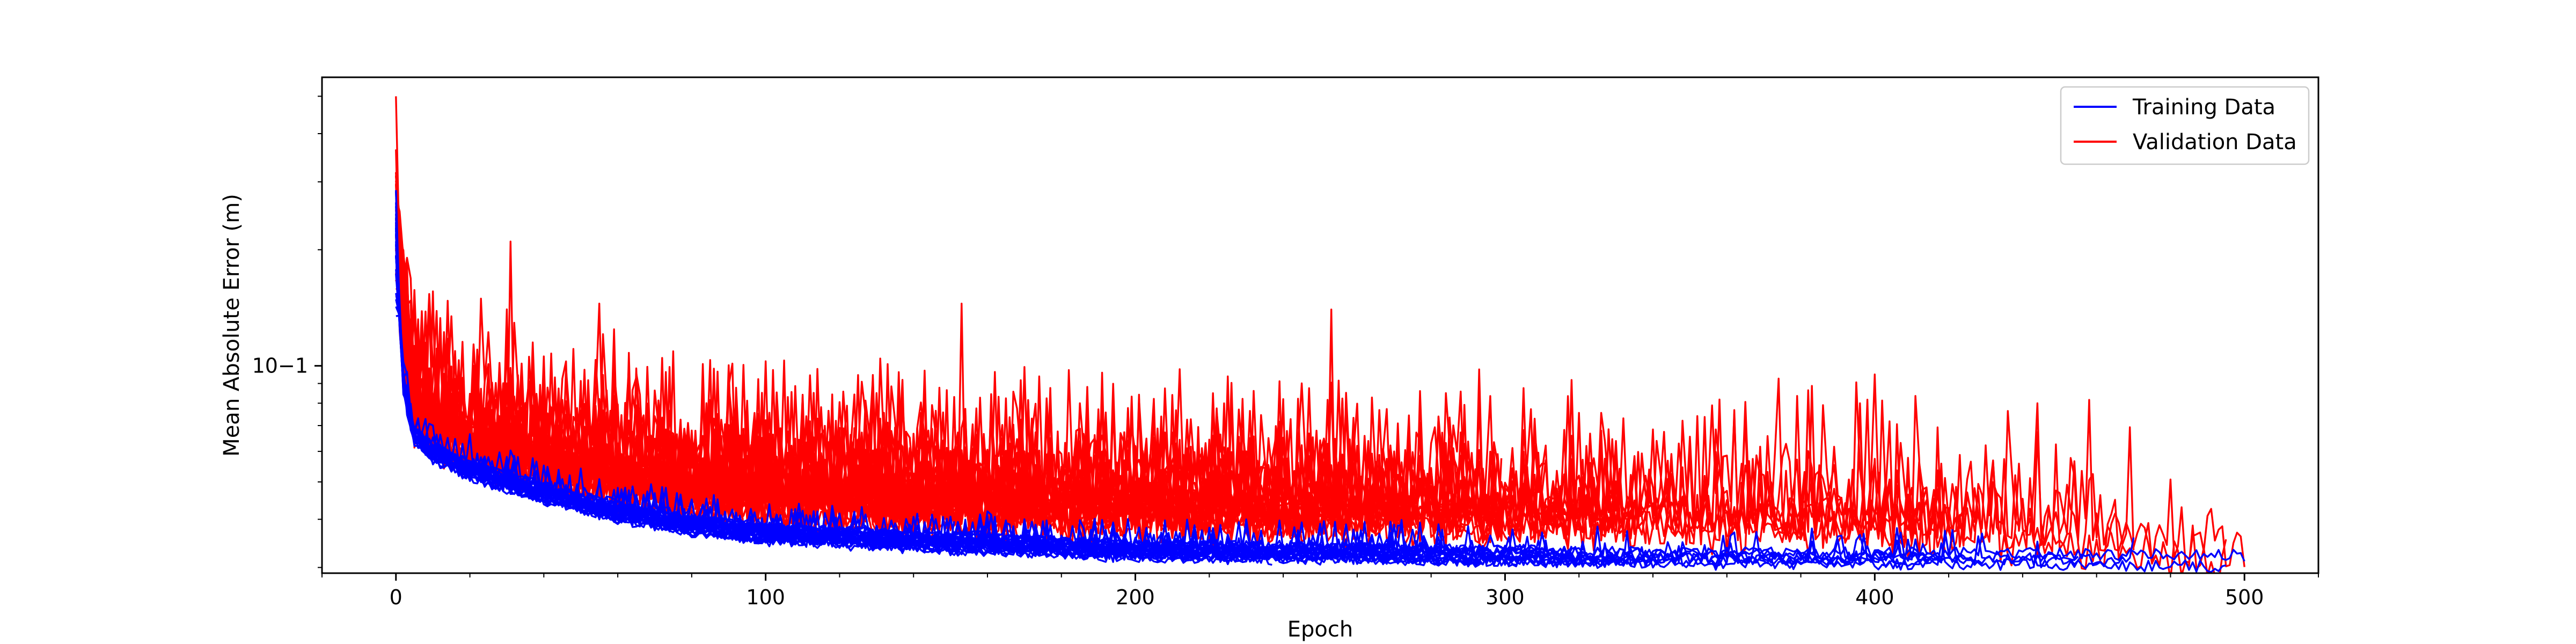 The height and width of the screenshot is (644, 2576). Describe the element at coordinates (1135, 597) in the screenshot. I see `x-tick-label-200: 200` at that location.